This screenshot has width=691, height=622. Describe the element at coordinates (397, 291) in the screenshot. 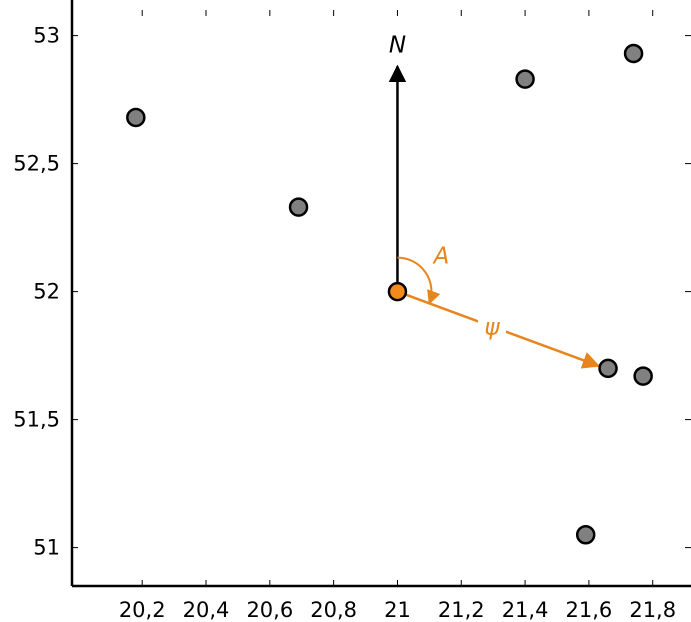

I see `reference-point` at that location.